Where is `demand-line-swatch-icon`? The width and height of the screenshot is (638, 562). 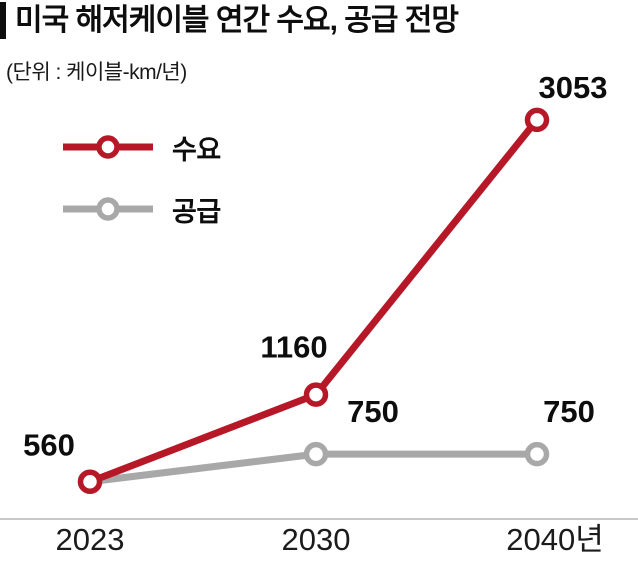
demand-line-swatch-icon is located at coordinates (108, 147).